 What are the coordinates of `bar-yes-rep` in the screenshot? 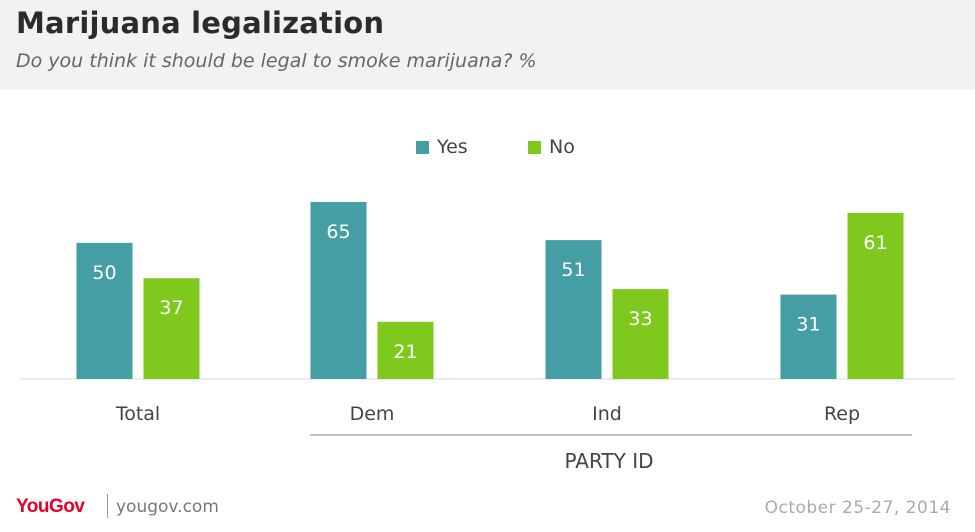 It's located at (808, 336).